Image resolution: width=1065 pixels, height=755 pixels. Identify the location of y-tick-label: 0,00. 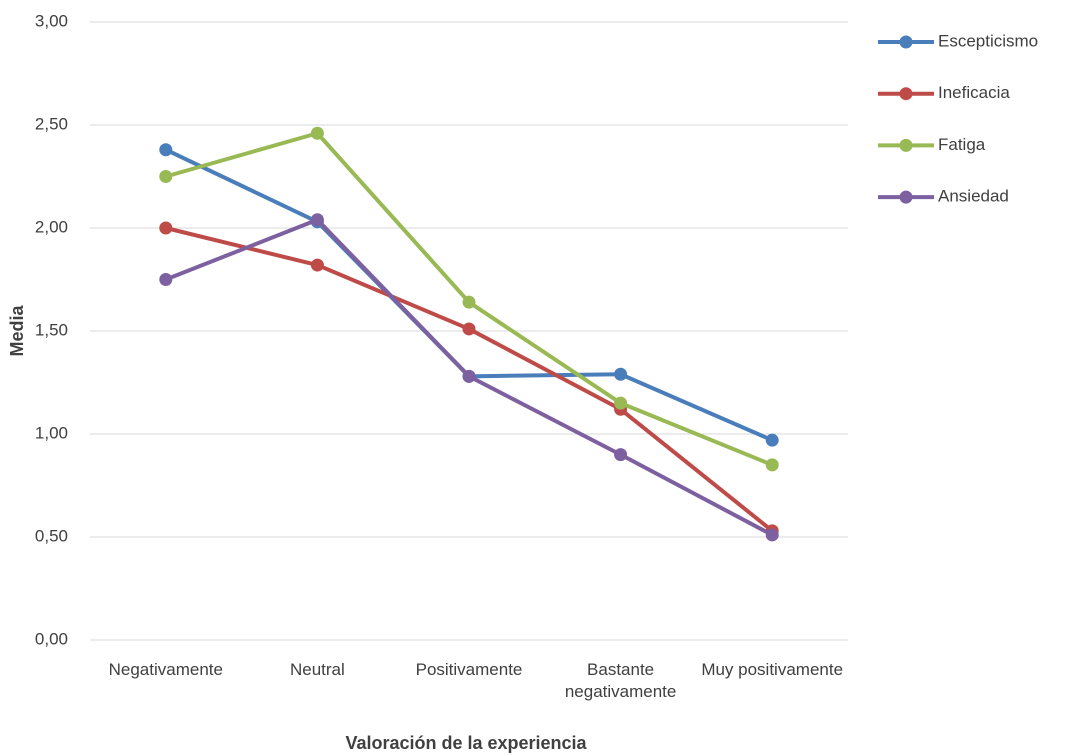
(51, 638).